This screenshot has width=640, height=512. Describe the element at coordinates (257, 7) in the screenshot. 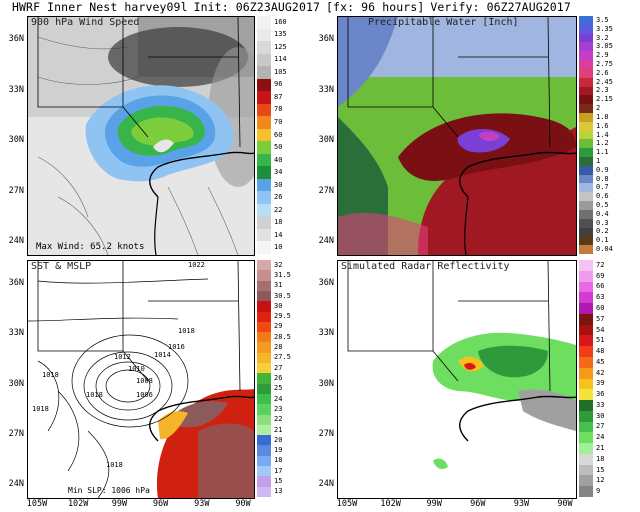

I see `init-time: Init: 06Z23AUG2017` at that location.